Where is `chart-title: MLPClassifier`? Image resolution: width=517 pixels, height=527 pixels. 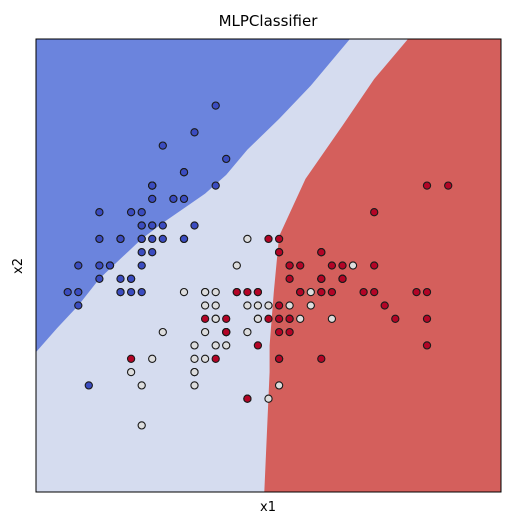
chart-title: MLPClassifier is located at coordinates (269, 21).